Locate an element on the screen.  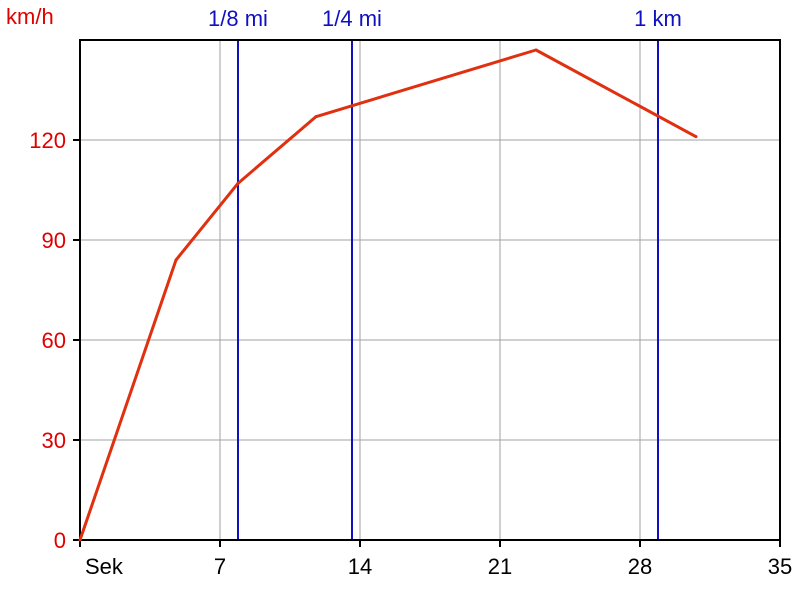
y-tick-label: 0 is located at coordinates (60, 540).